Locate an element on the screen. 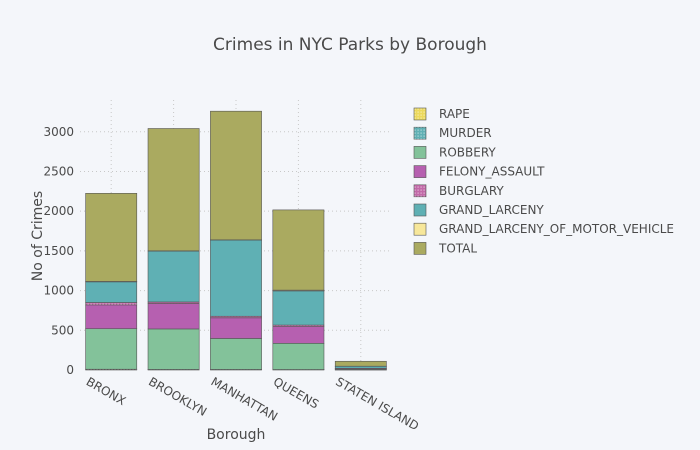  y-axis-title: No of Crimes is located at coordinates (38, 236).